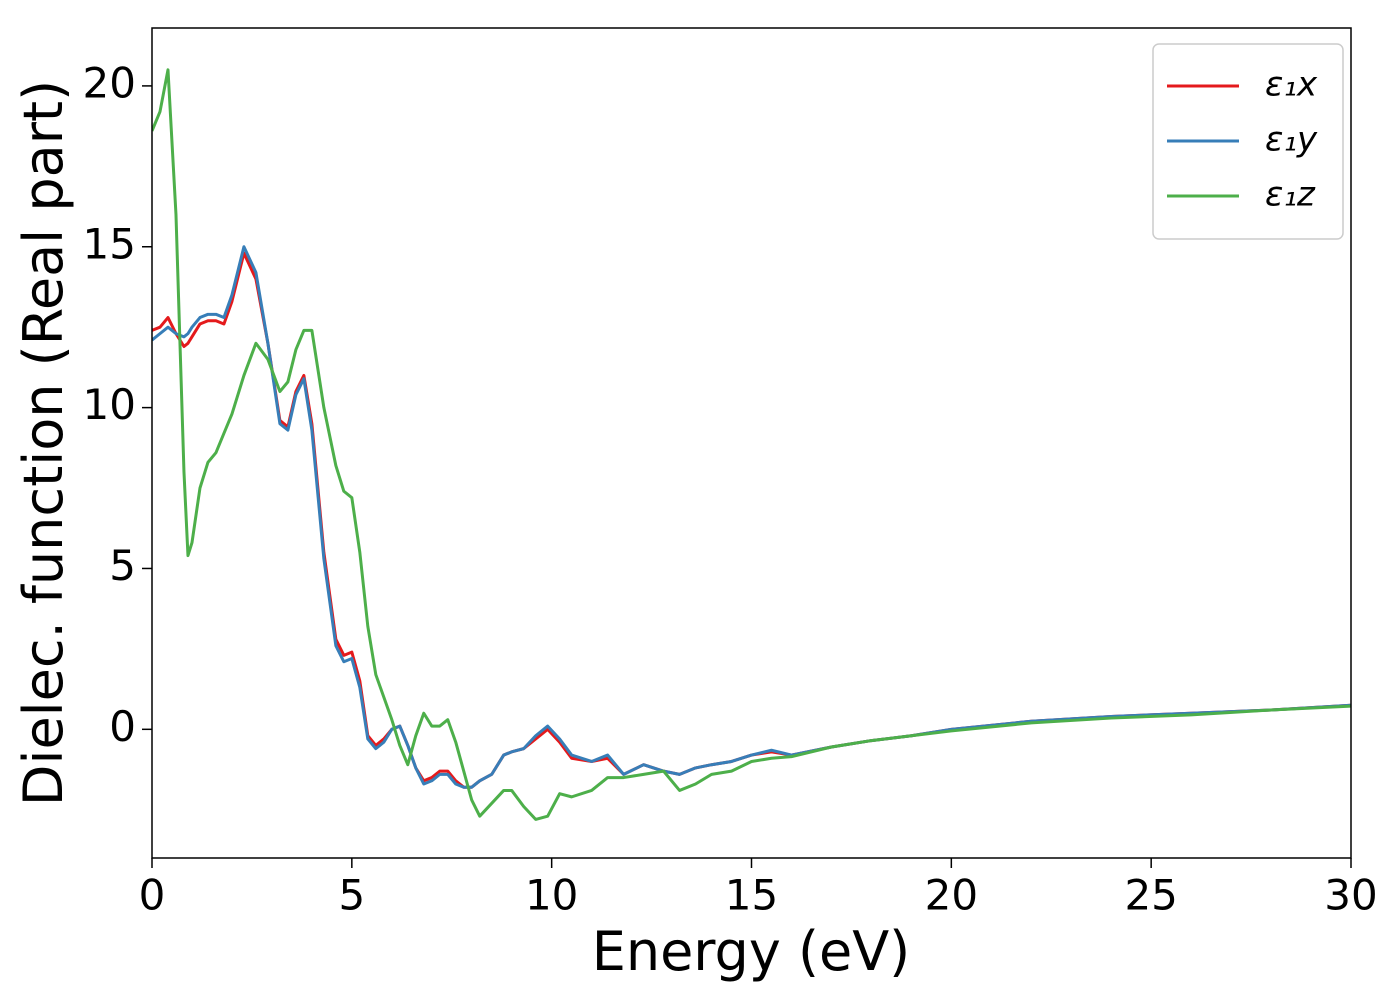 Image resolution: width=1400 pixels, height=1000 pixels. What do you see at coordinates (122, 726) in the screenshot?
I see `y-tick-label: 0` at bounding box center [122, 726].